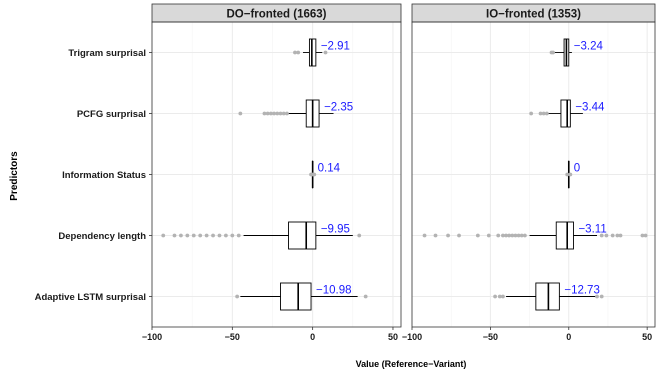  I want to click on y-tick-label: Information Status, so click(104, 175).